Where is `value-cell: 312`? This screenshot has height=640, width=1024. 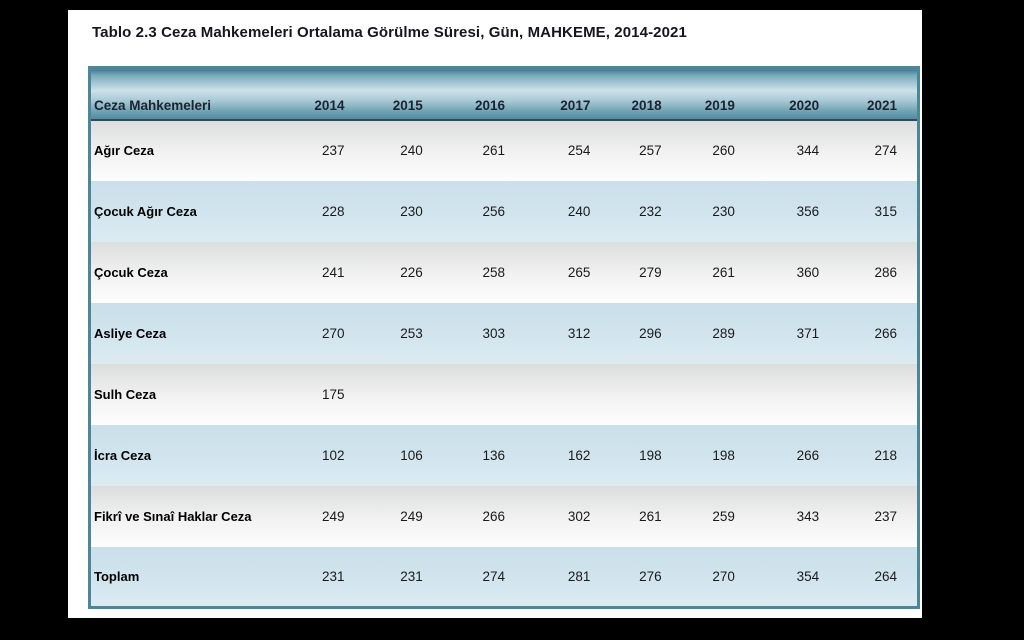
value-cell: 312 is located at coordinates (579, 333).